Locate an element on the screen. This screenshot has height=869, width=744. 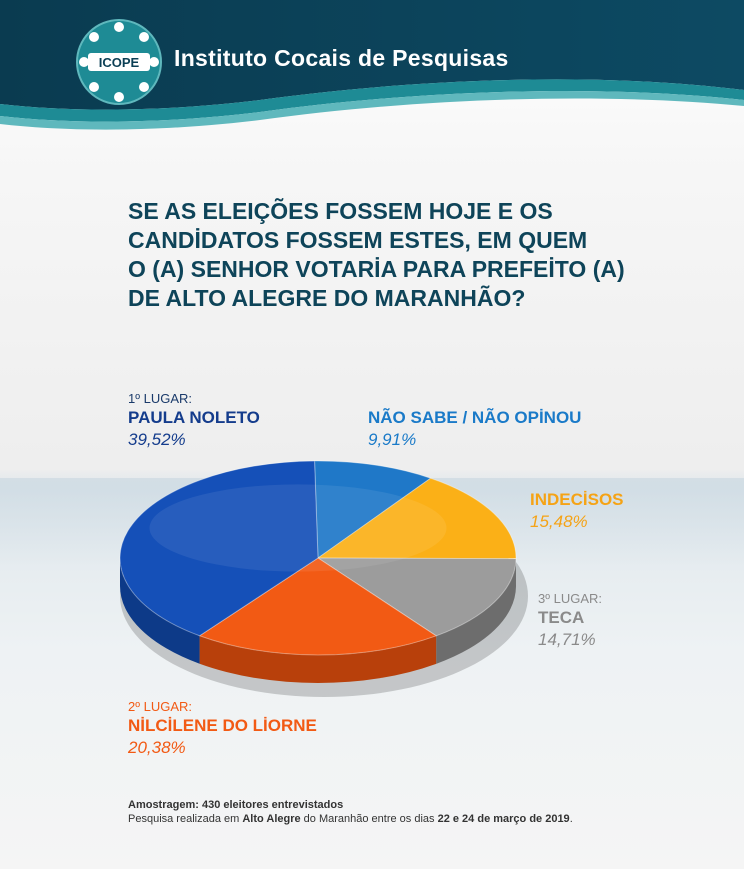
label-indecisos: INDECİSOS 15,48% is located at coordinates (577, 511).